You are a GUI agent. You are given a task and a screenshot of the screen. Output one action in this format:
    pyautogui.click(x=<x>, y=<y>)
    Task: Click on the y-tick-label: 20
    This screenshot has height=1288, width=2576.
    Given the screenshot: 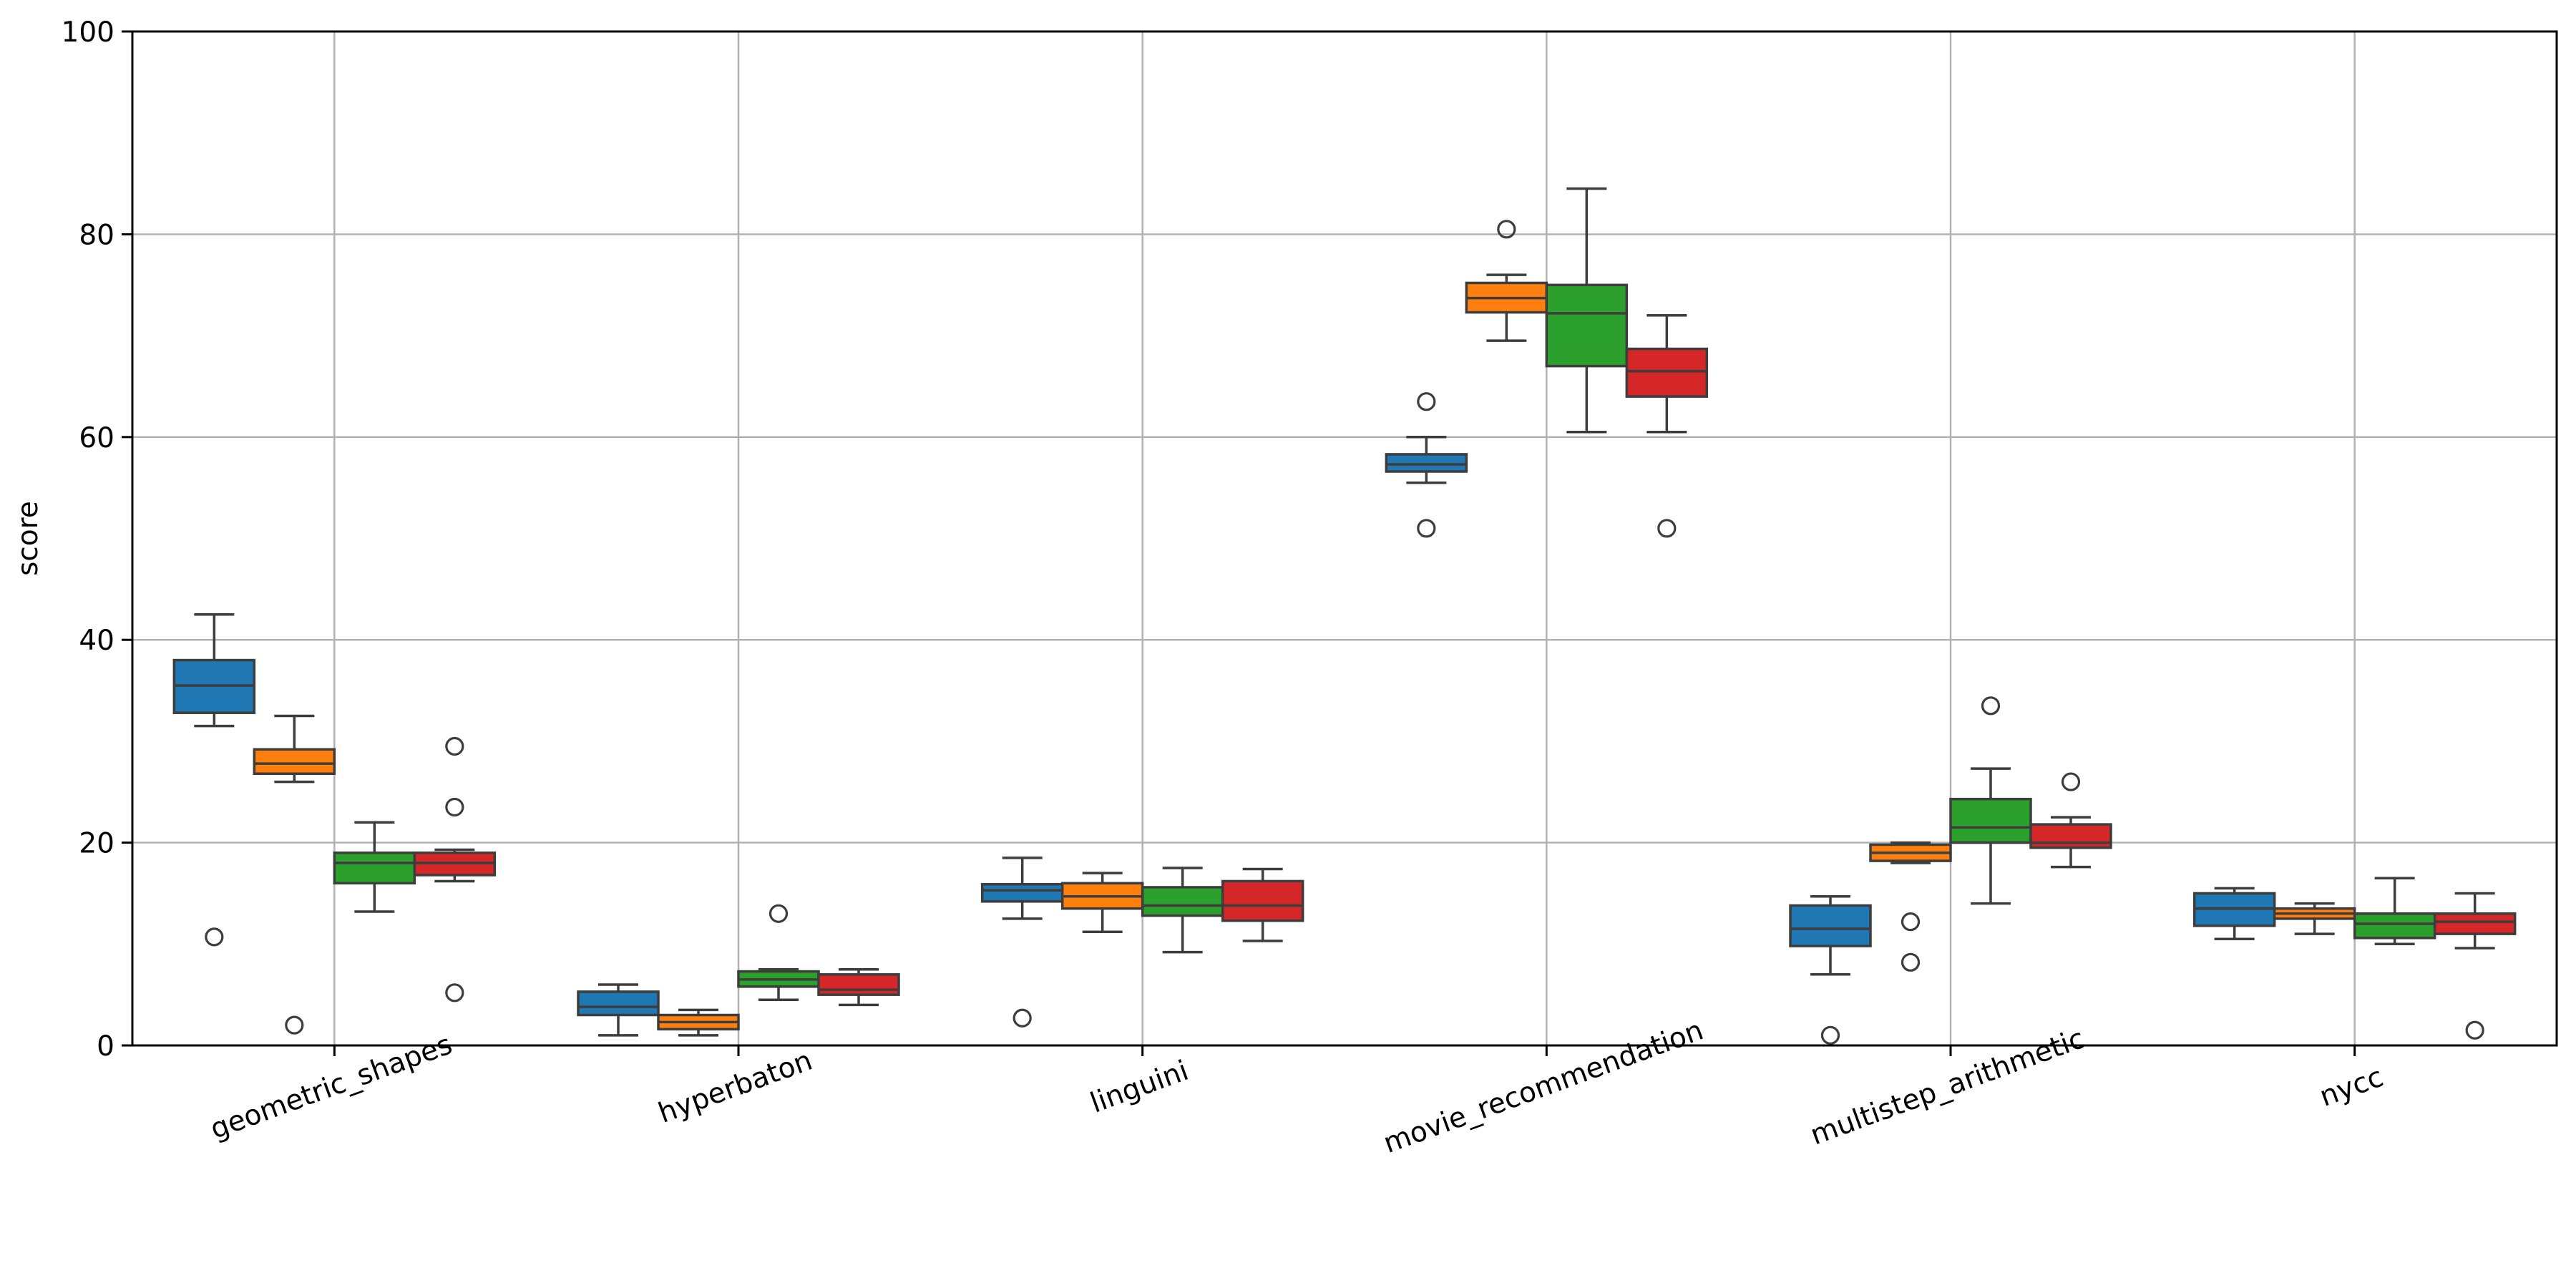 What is the action you would take?
    pyautogui.click(x=96, y=844)
    